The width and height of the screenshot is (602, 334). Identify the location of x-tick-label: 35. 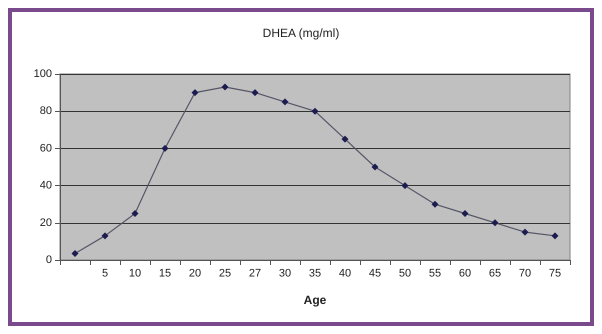
(315, 274).